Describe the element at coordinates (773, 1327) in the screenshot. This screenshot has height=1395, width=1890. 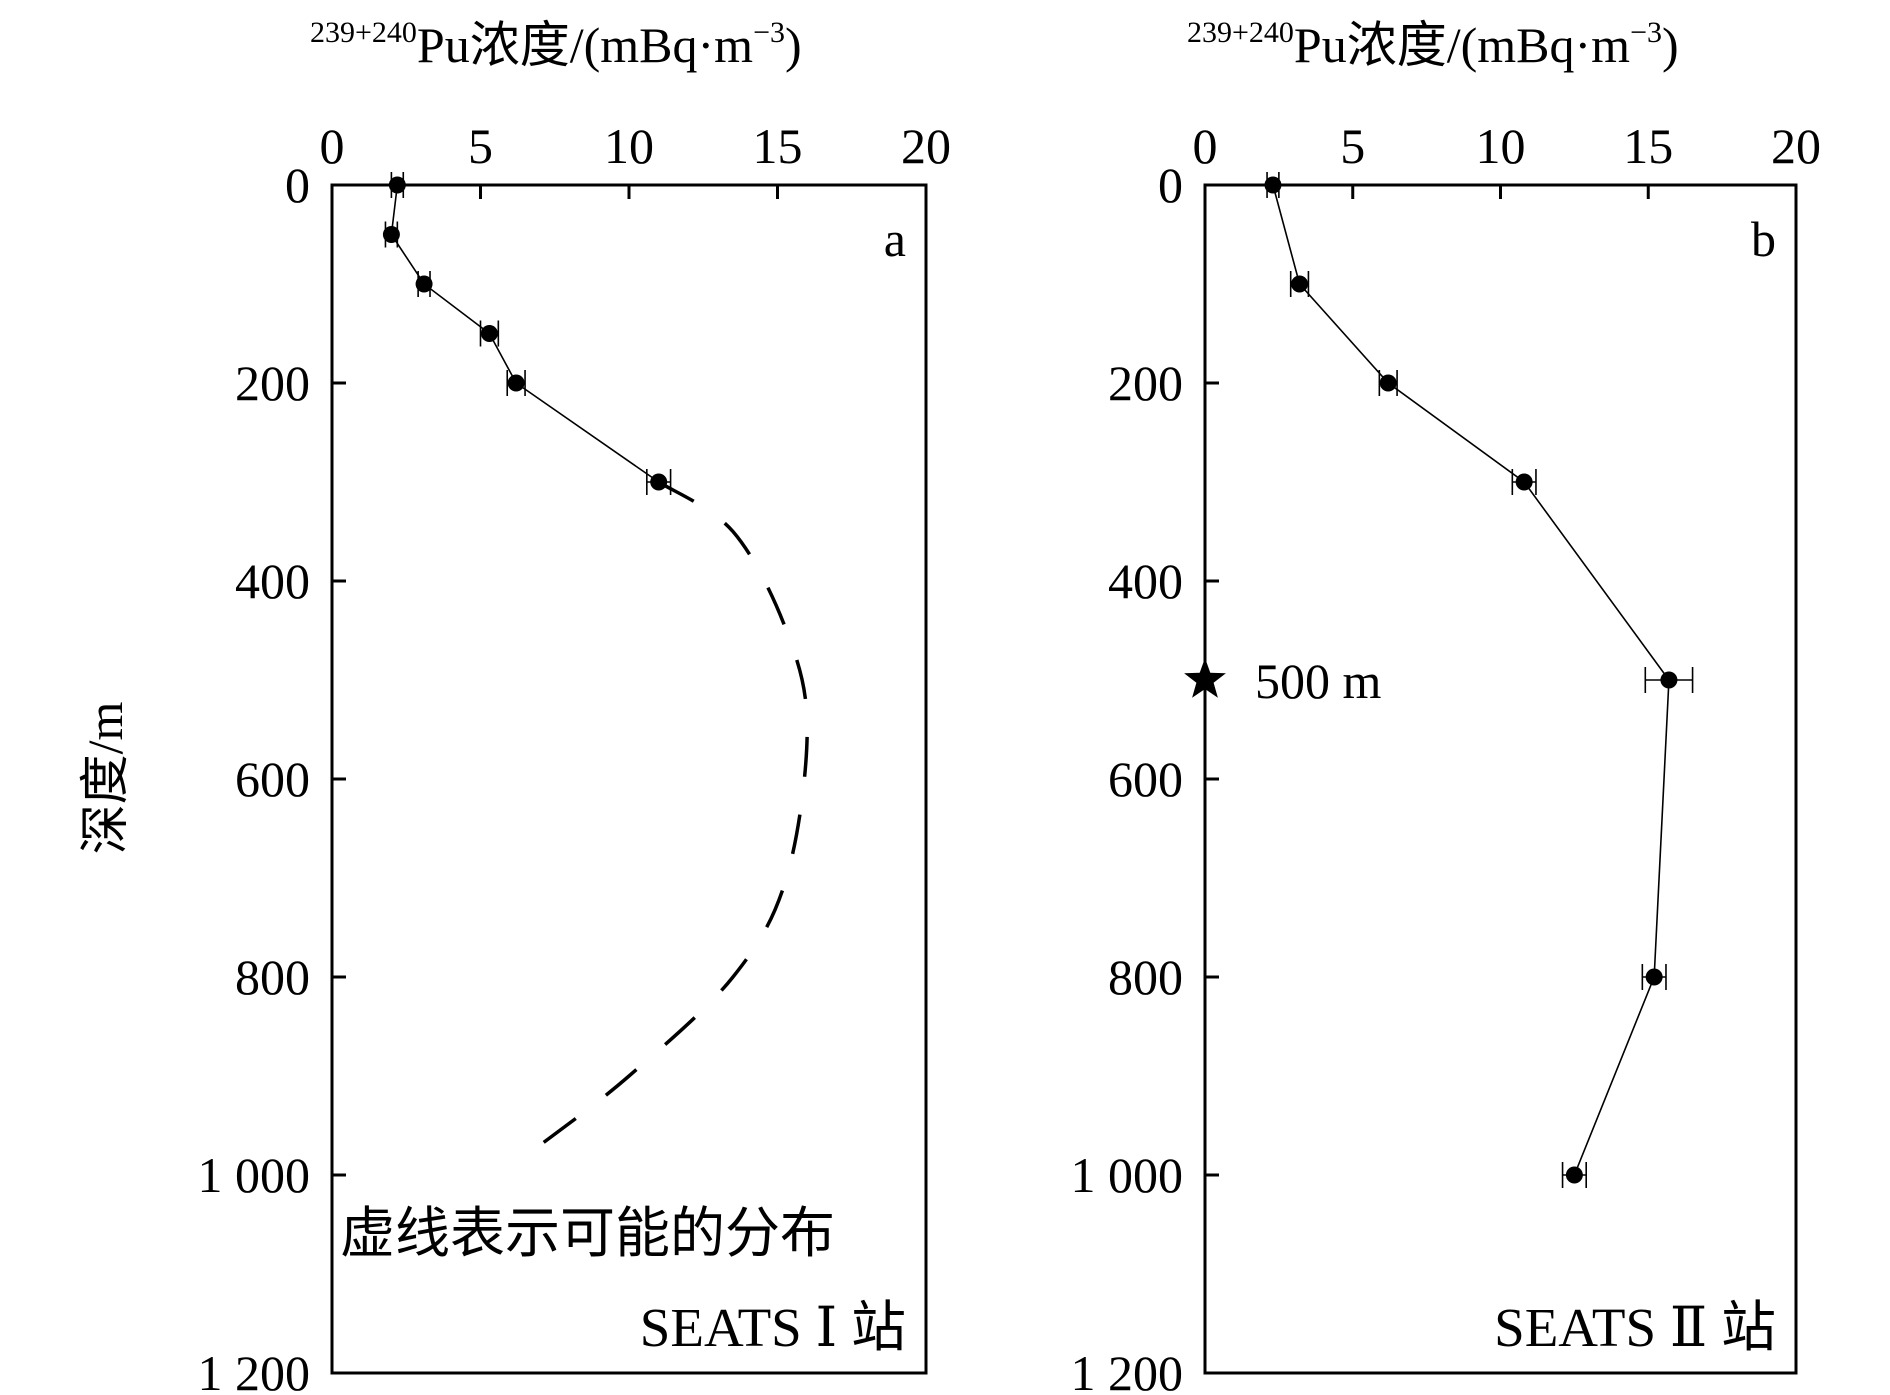
I see `station-label: SEATS Ⅰ 站` at that location.